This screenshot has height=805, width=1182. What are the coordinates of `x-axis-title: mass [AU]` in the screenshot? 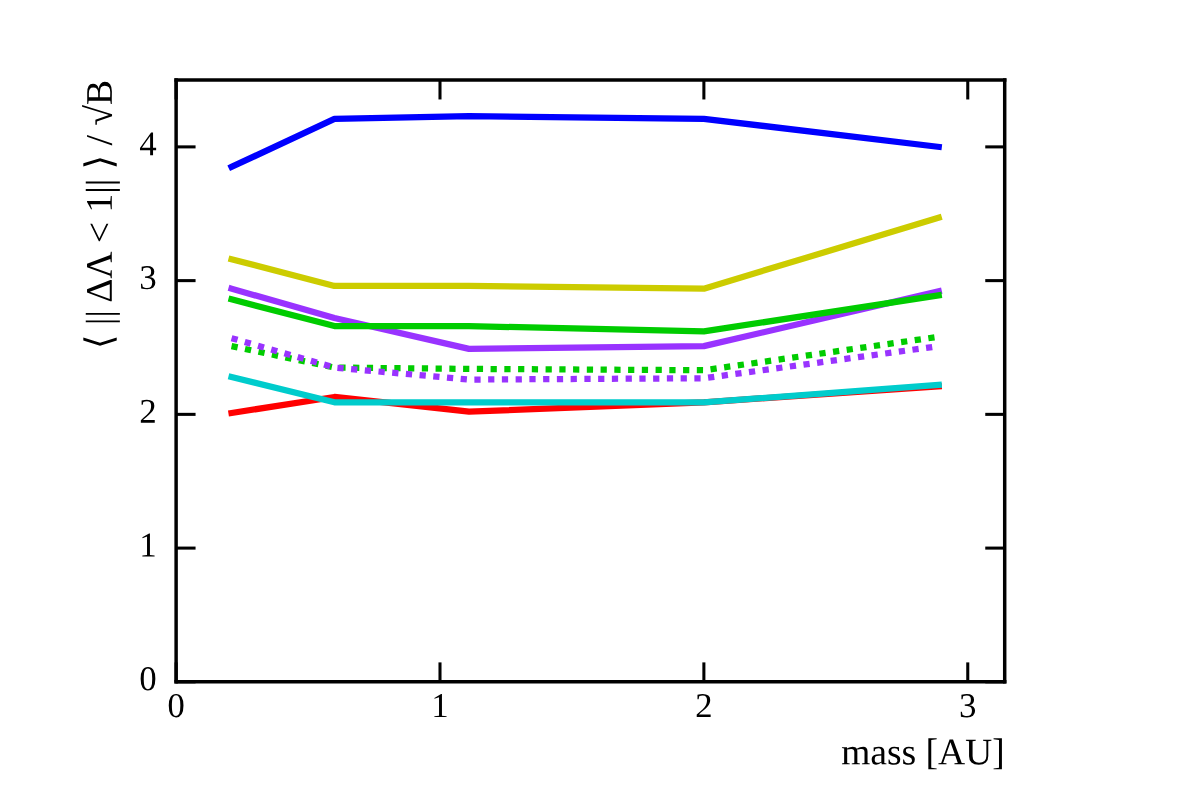 It's located at (921, 754).